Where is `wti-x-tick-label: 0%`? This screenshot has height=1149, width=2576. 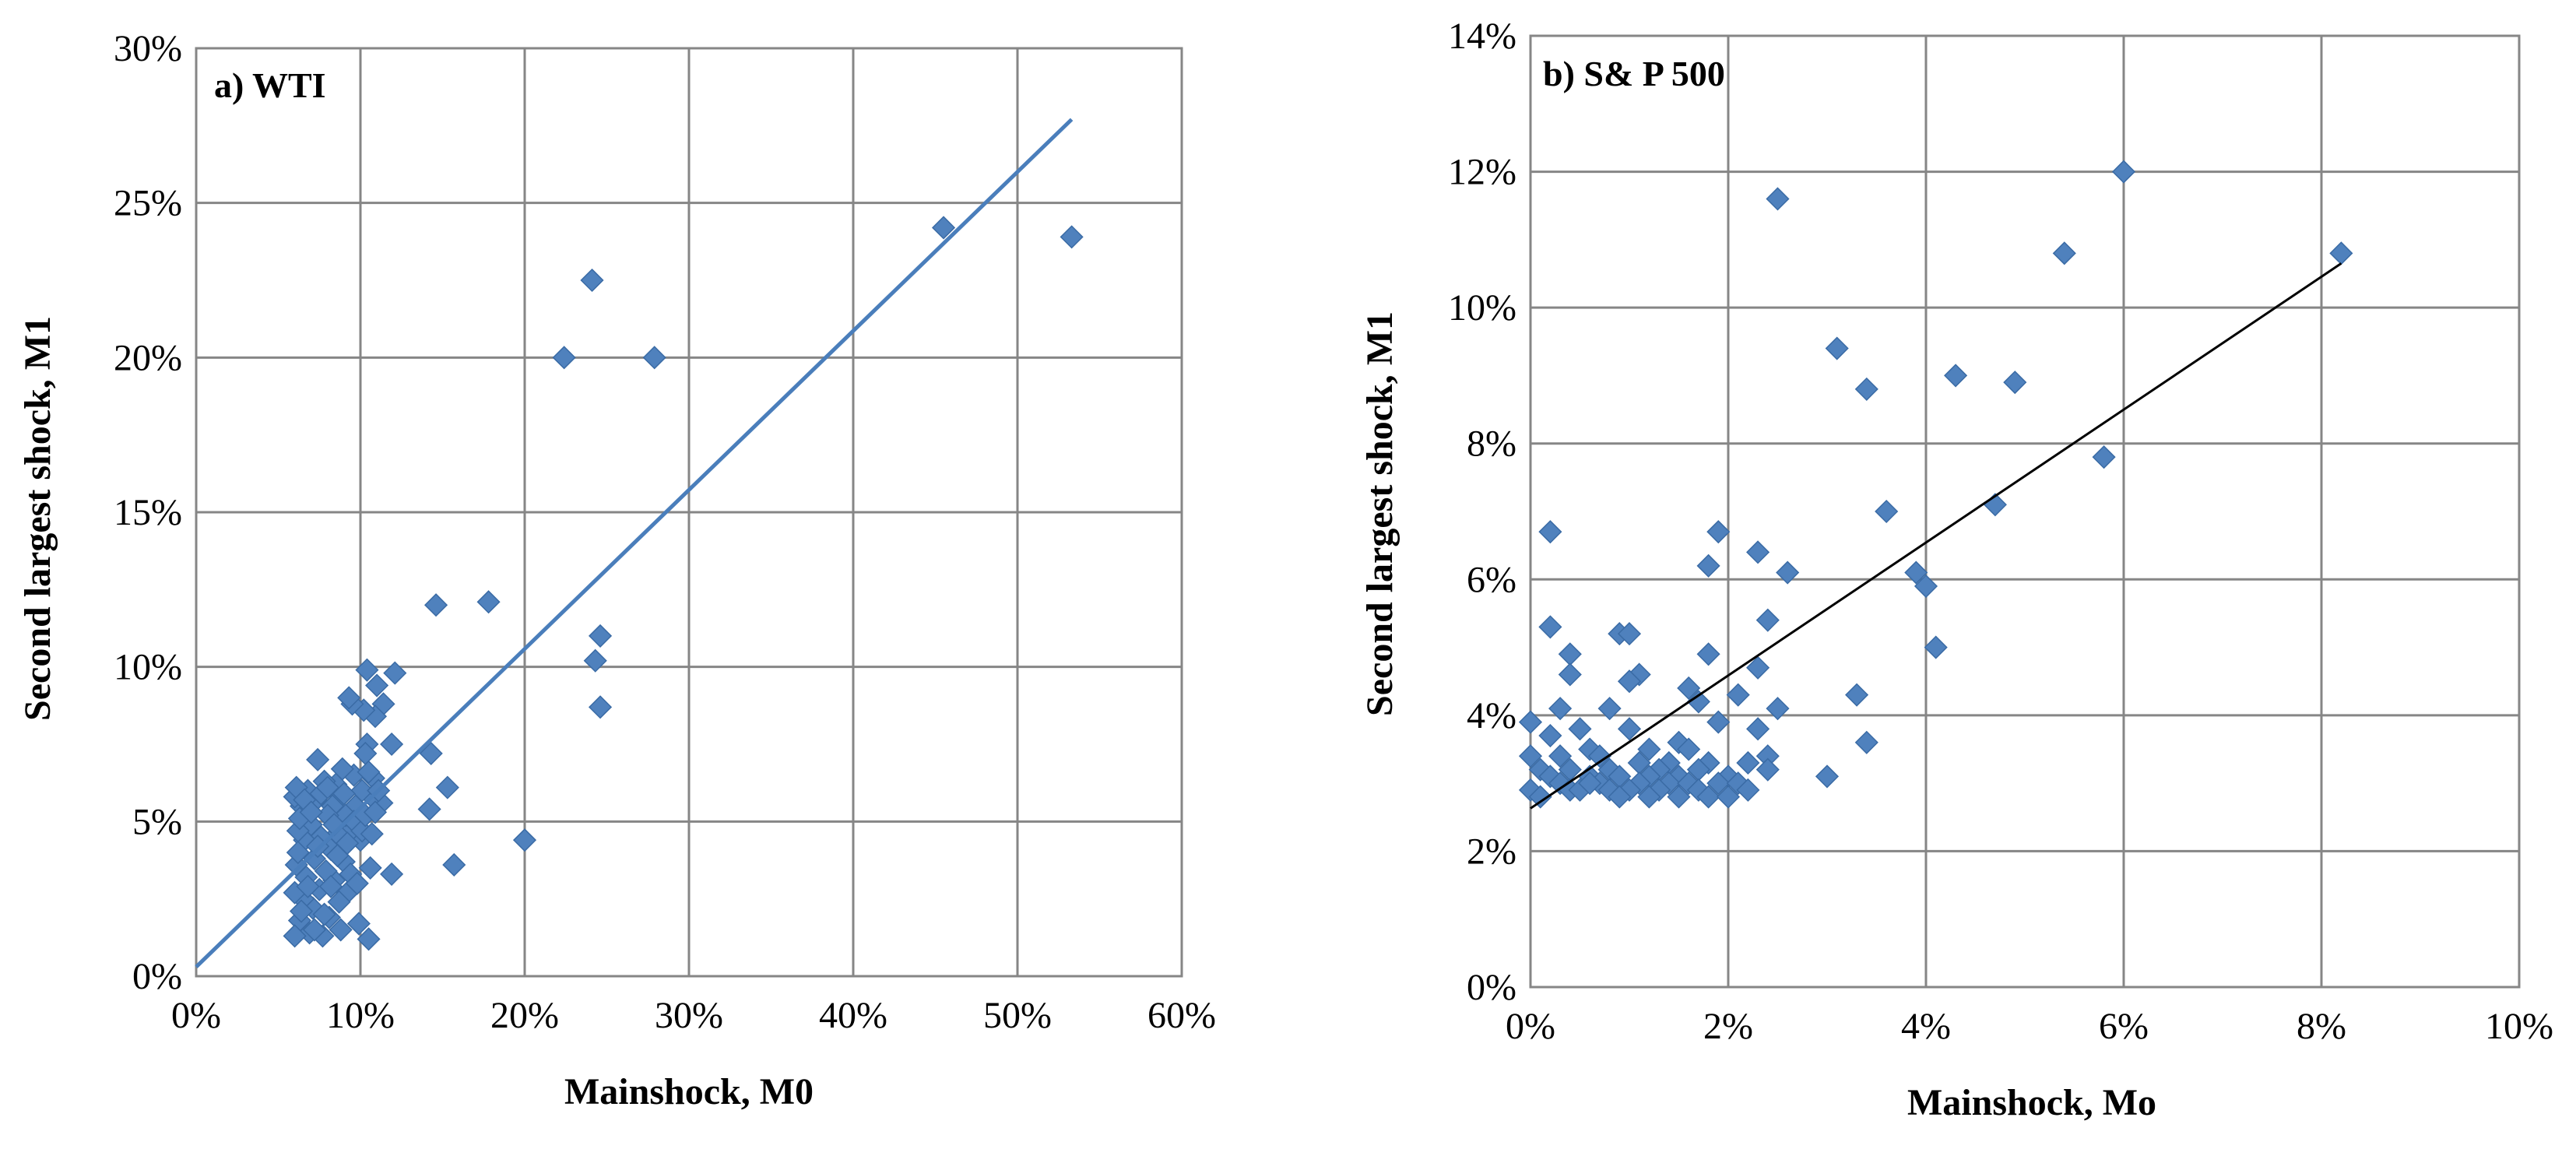 wti-x-tick-label: 0% is located at coordinates (196, 1015).